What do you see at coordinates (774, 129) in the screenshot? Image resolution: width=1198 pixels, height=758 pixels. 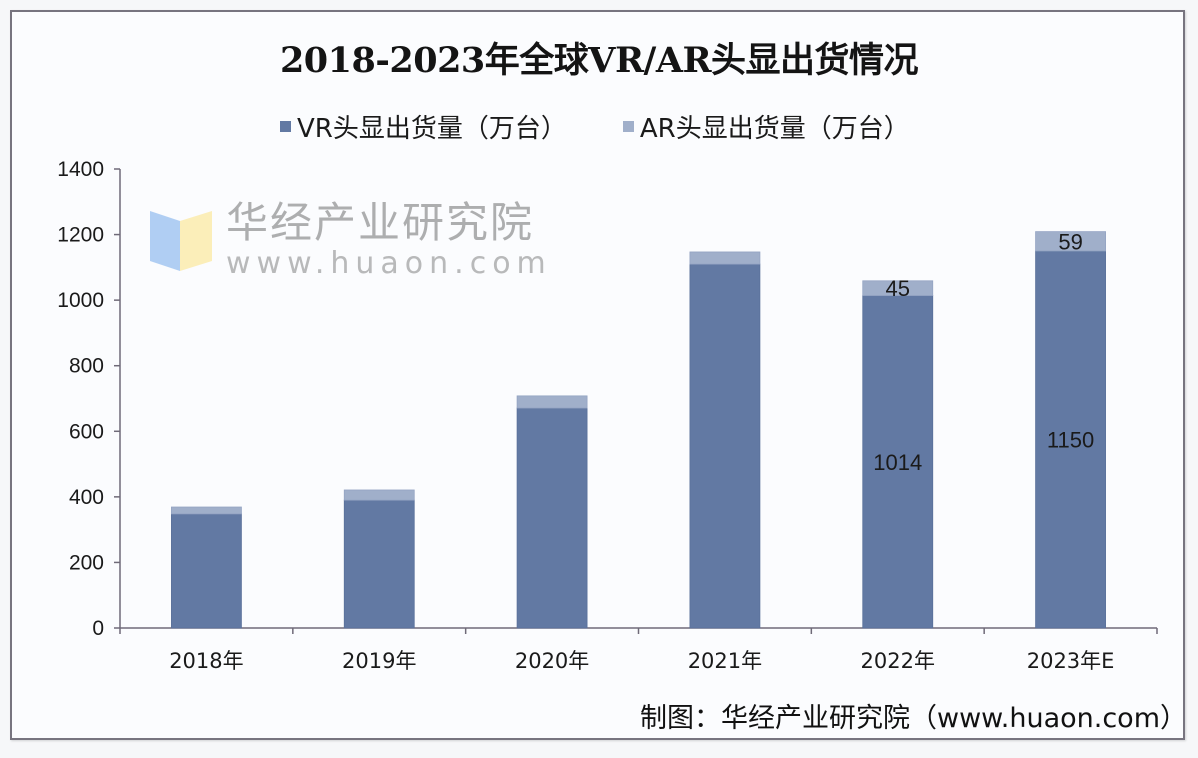 I see `legend-label-ar: AR头显出货量（万台）` at bounding box center [774, 129].